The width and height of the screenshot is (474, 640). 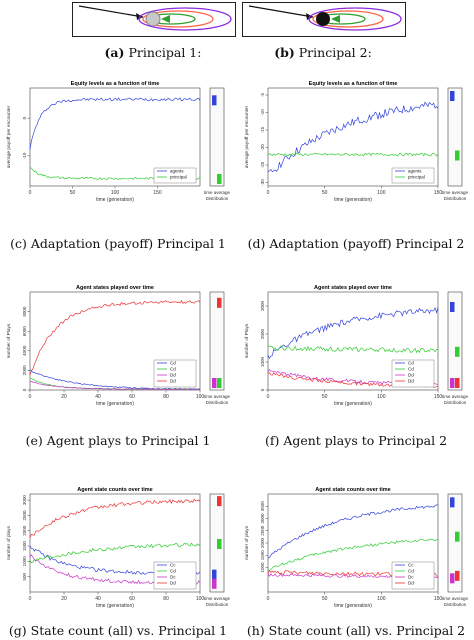 What do you see at coordinates (128, 440) in the screenshot?
I see `caption-text: Agent plays to Principal 1` at bounding box center [128, 440].